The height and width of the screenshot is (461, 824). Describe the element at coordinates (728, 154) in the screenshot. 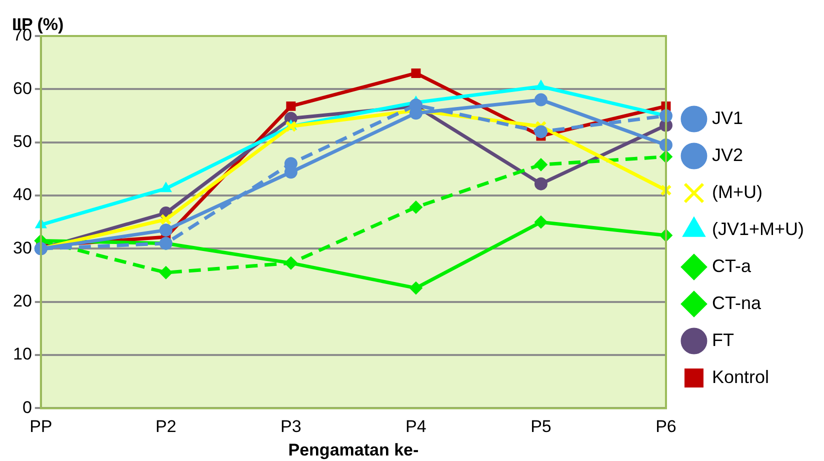

I see `legend-label: JV2` at that location.